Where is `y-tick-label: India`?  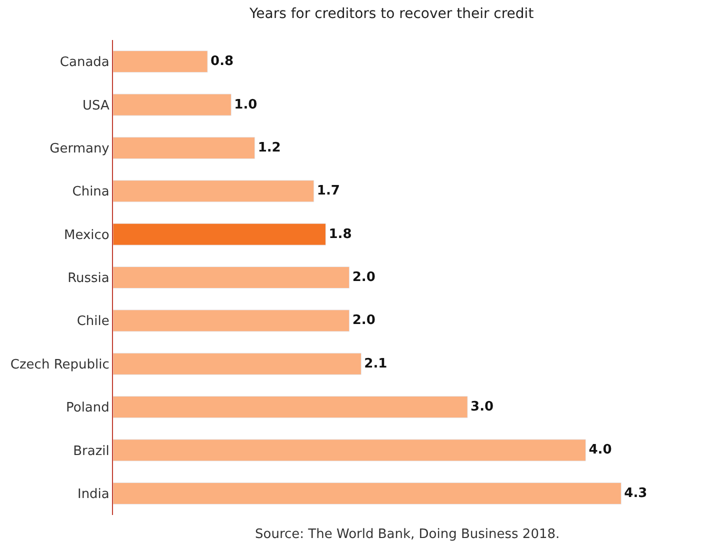
y-tick-label: India is located at coordinates (93, 494).